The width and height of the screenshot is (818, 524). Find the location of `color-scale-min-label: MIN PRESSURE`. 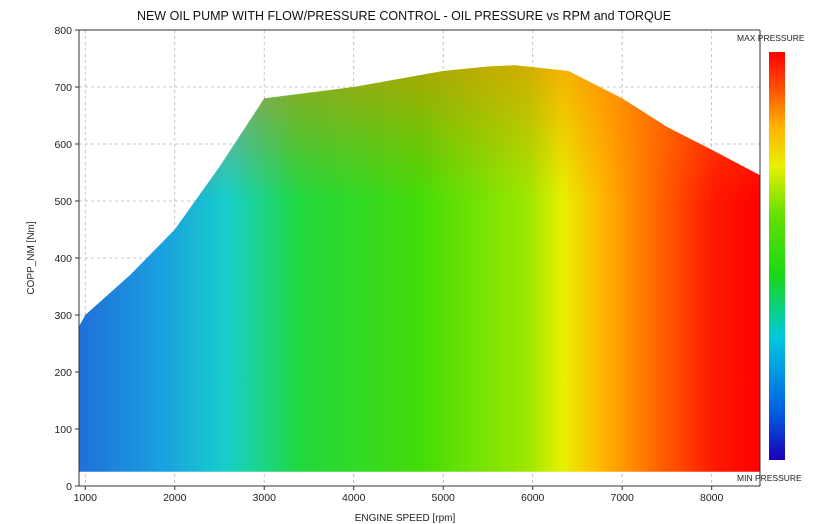

color-scale-min-label: MIN PRESSURE is located at coordinates (769, 478).